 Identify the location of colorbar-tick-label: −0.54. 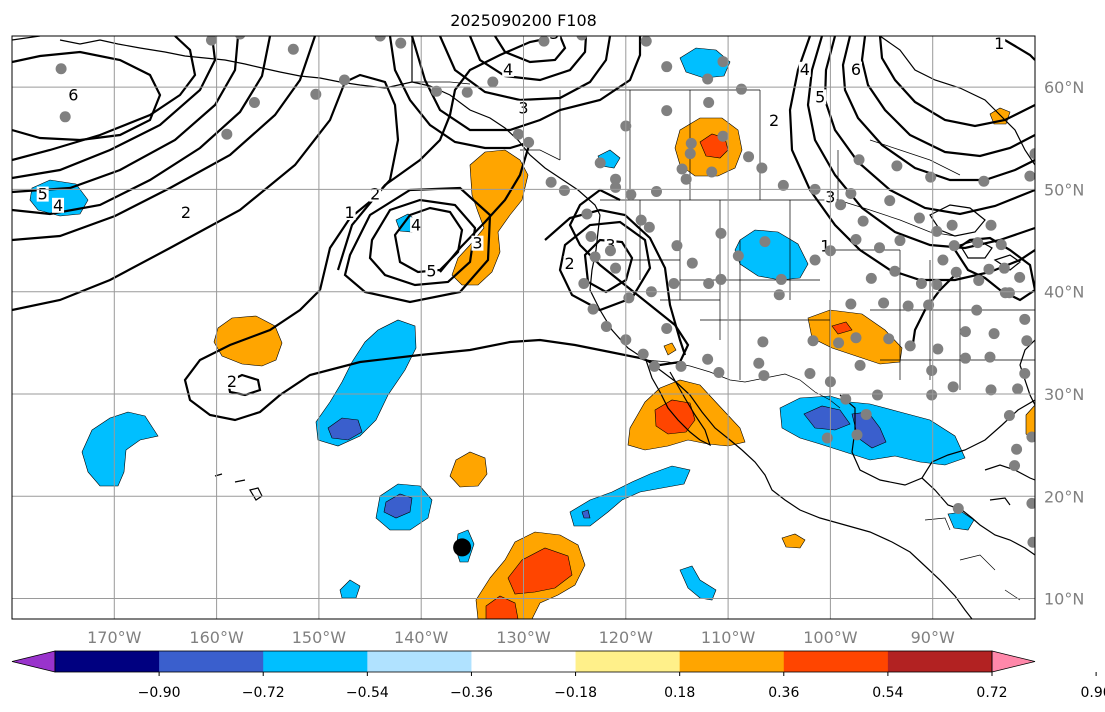
(367, 693).